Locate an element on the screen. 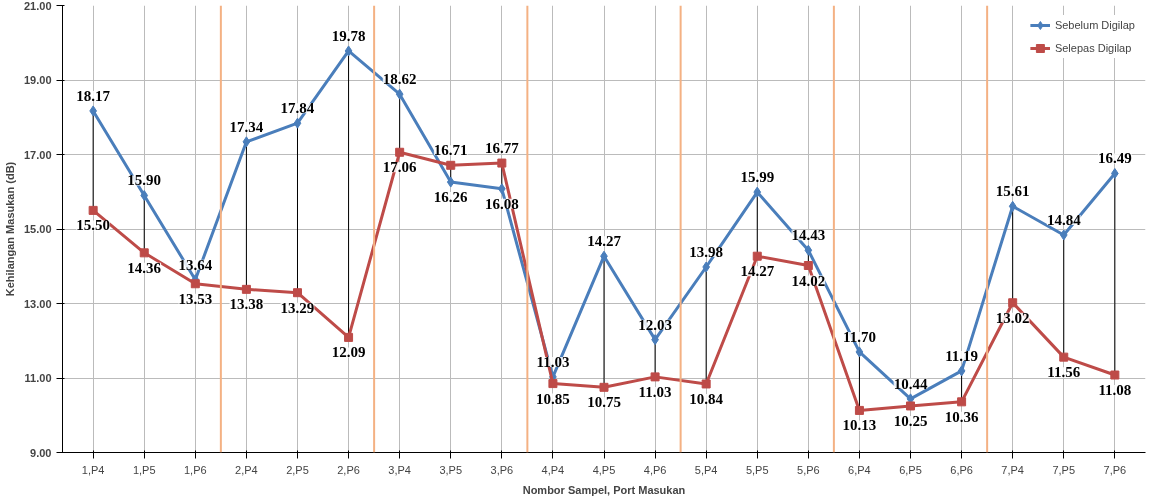 This screenshot has width=1153, height=502. data-label: 10.25 is located at coordinates (910, 420).